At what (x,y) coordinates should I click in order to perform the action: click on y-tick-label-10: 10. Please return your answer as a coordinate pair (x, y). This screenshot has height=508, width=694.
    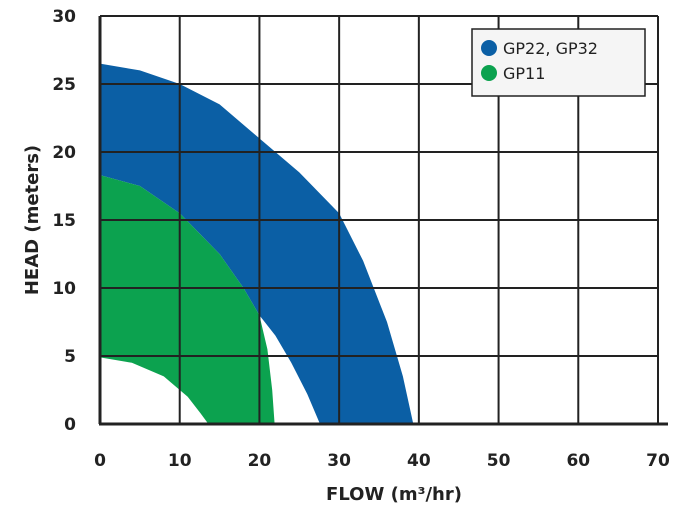
    Looking at the image, I should click on (64, 289).